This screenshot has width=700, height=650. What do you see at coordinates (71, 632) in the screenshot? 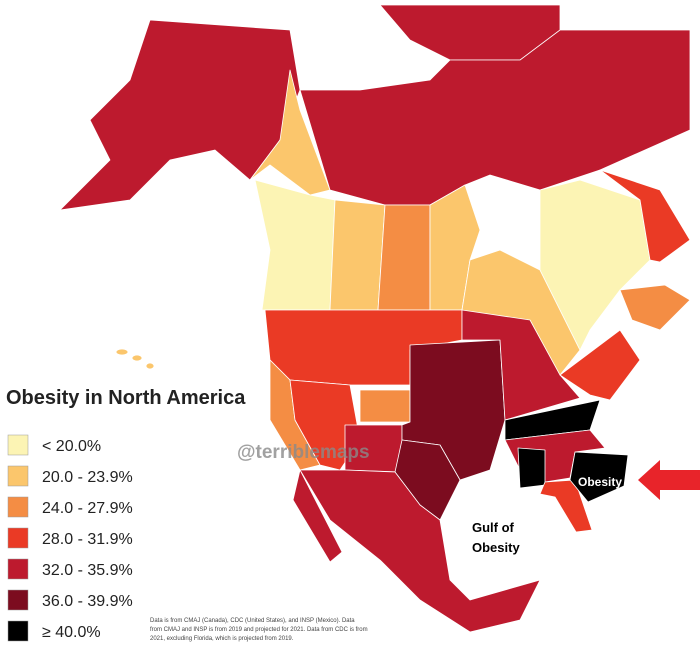
I see `legend-label: ≥ 40.0%` at bounding box center [71, 632].